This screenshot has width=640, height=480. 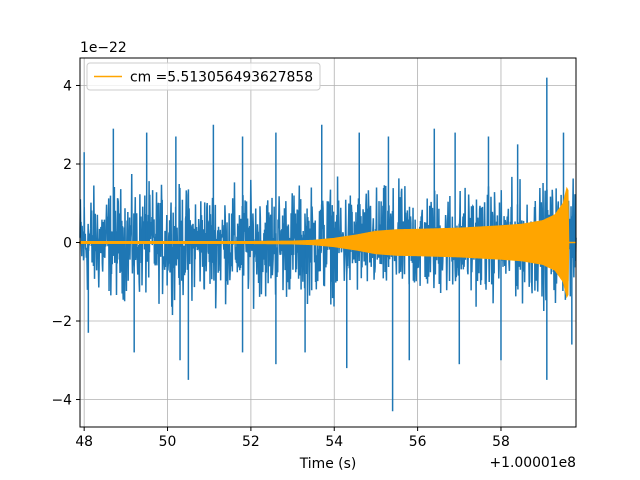 What do you see at coordinates (251, 442) in the screenshot?
I see `x-tick-label-2: 52` at bounding box center [251, 442].